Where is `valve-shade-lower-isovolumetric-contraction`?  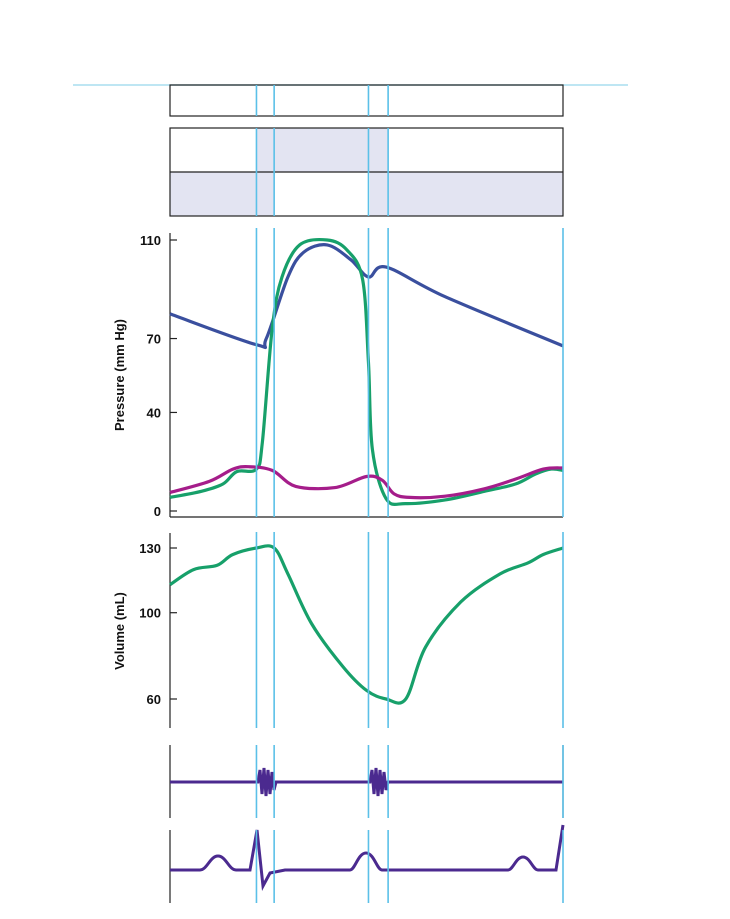
valve-shade-lower-isovolumetric-contraction is located at coordinates (266, 194).